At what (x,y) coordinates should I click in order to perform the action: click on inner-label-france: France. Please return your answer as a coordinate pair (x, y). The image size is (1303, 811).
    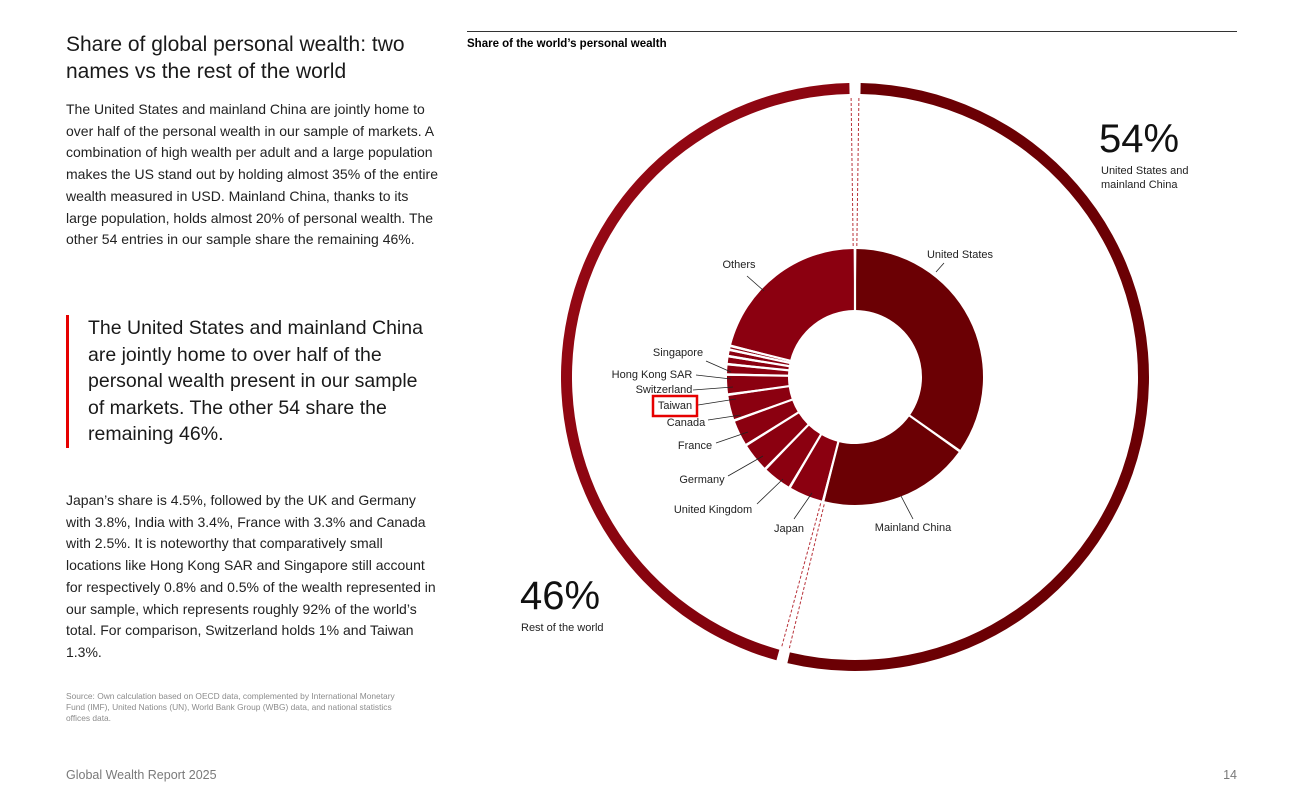
    Looking at the image, I should click on (695, 446).